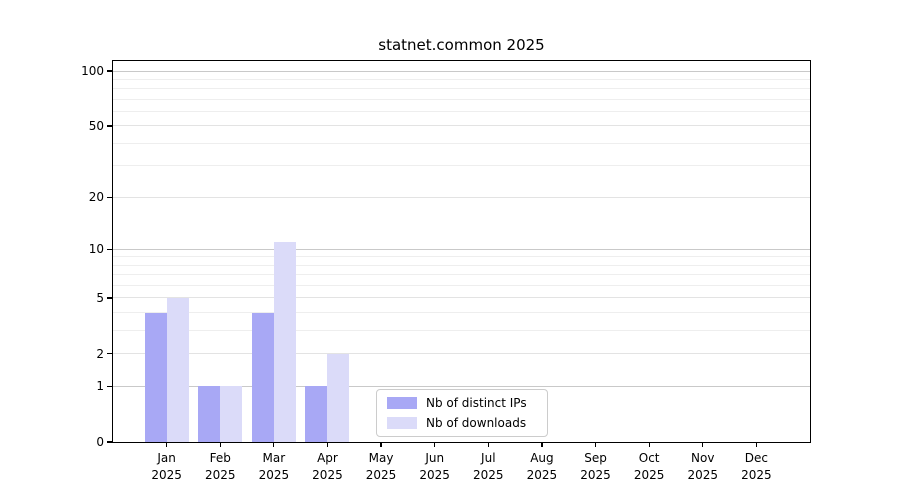 The image size is (900, 500). What do you see at coordinates (756, 466) in the screenshot?
I see `x-tick-label-dec: Dec 2025` at bounding box center [756, 466].